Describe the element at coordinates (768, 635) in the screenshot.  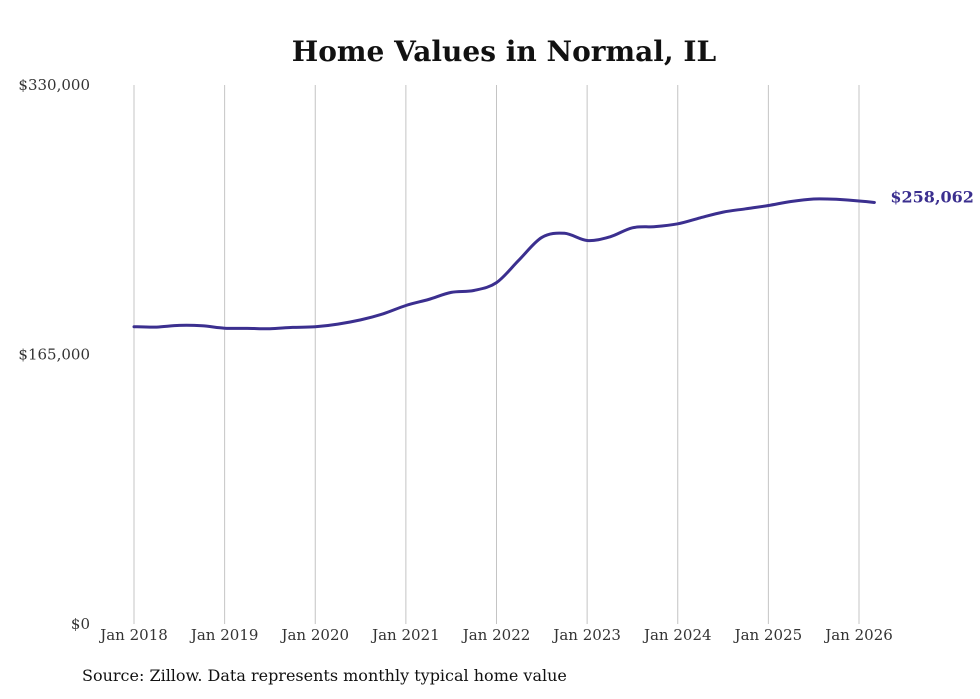
I see `x-tick-label: Jan 2025` at that location.